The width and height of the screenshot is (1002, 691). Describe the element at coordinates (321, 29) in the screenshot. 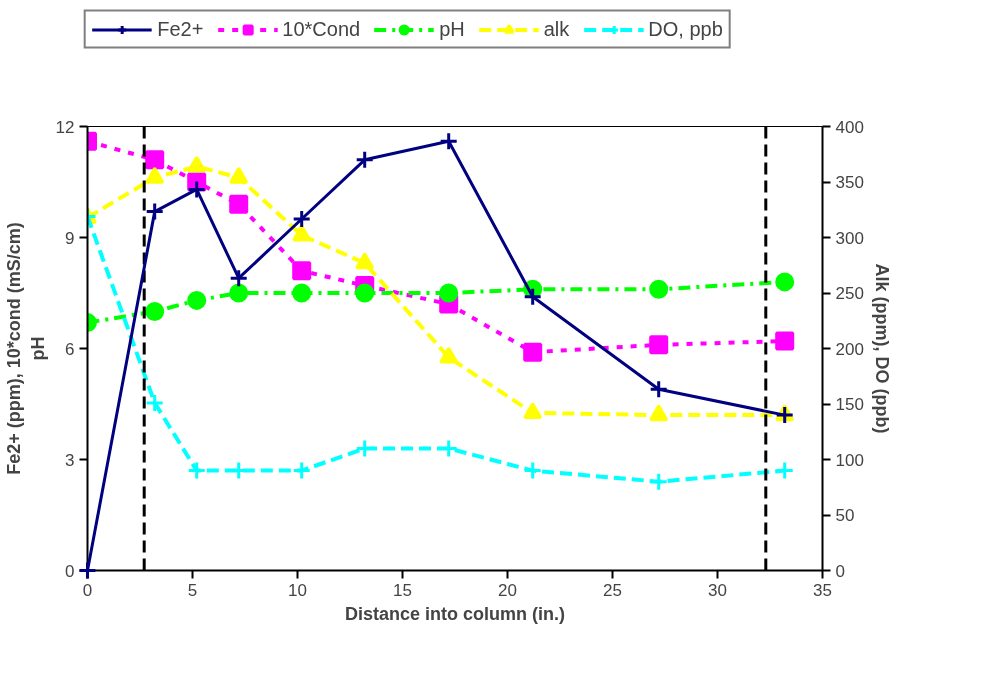

I see `legend-label: 10*Cond` at that location.